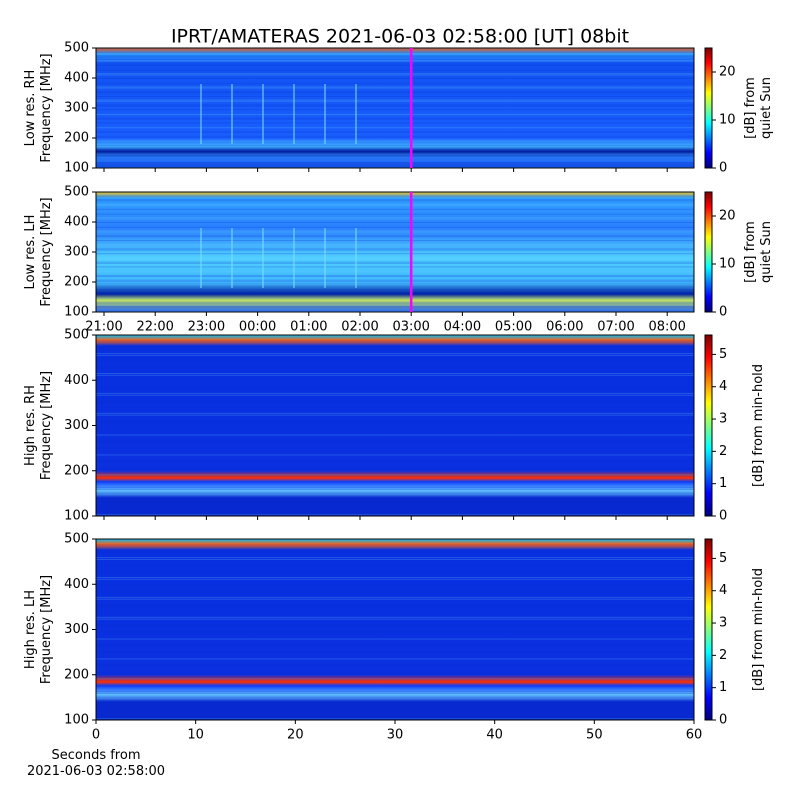 Image resolution: width=800 pixels, height=800 pixels. I want to click on colorbar-tick-label: 1, so click(723, 687).